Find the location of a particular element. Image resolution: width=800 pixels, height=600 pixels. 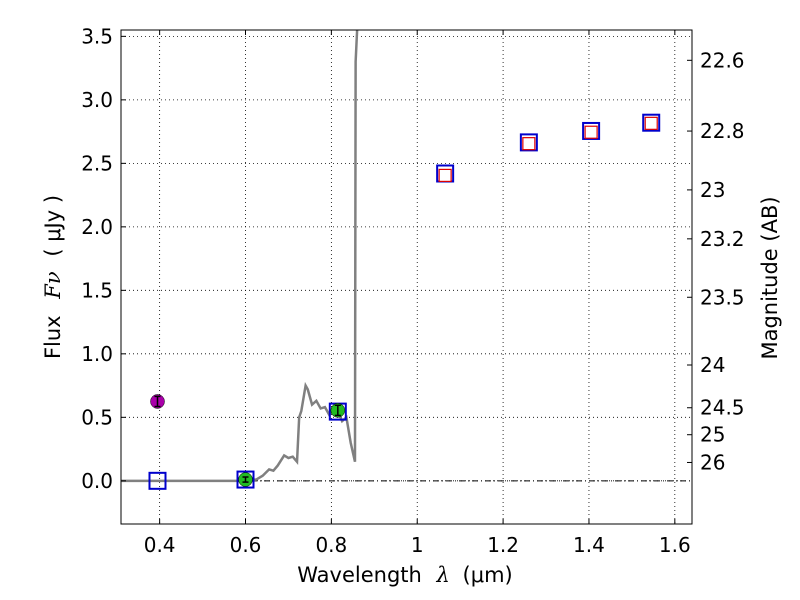

y2-tick-label: 22.6 is located at coordinates (722, 60).